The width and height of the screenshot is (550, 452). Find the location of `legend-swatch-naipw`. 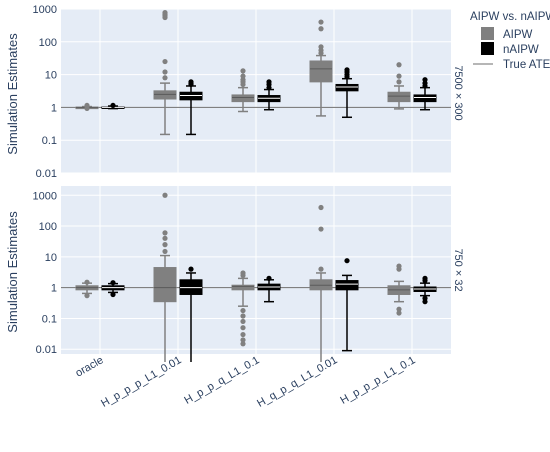

legend-swatch-naipw is located at coordinates (487, 48).